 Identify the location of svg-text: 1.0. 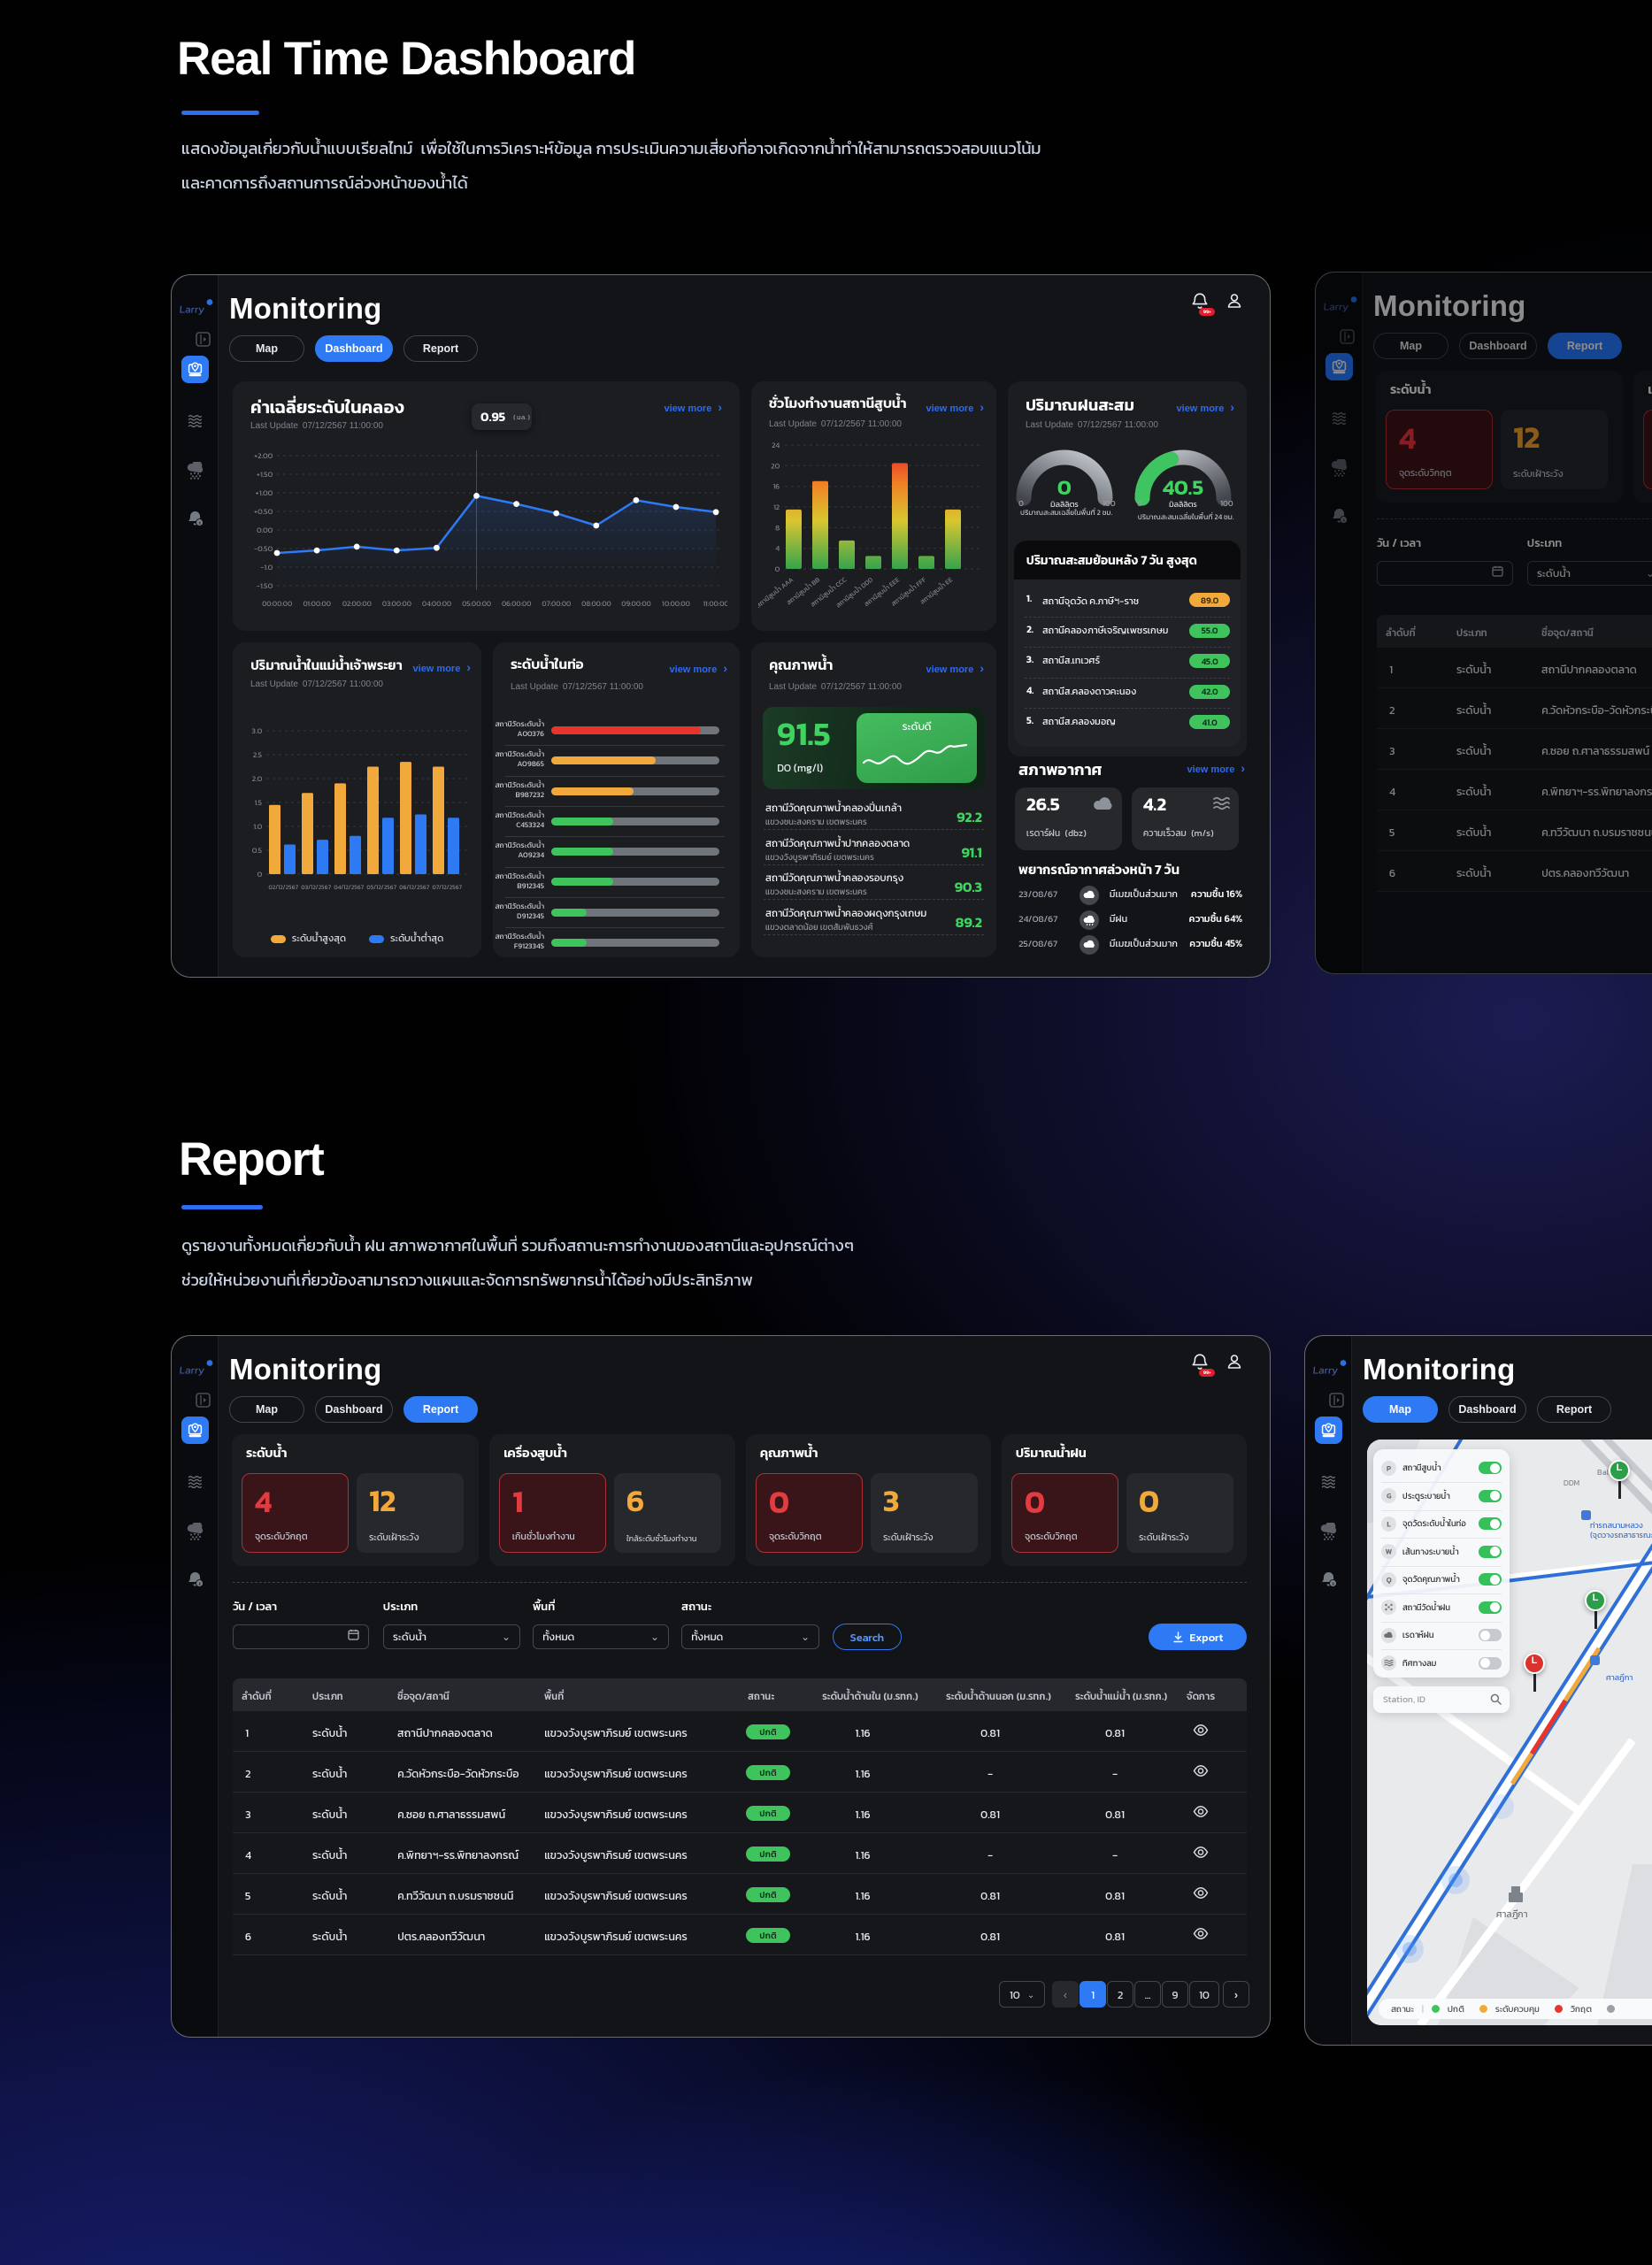
(257, 827).